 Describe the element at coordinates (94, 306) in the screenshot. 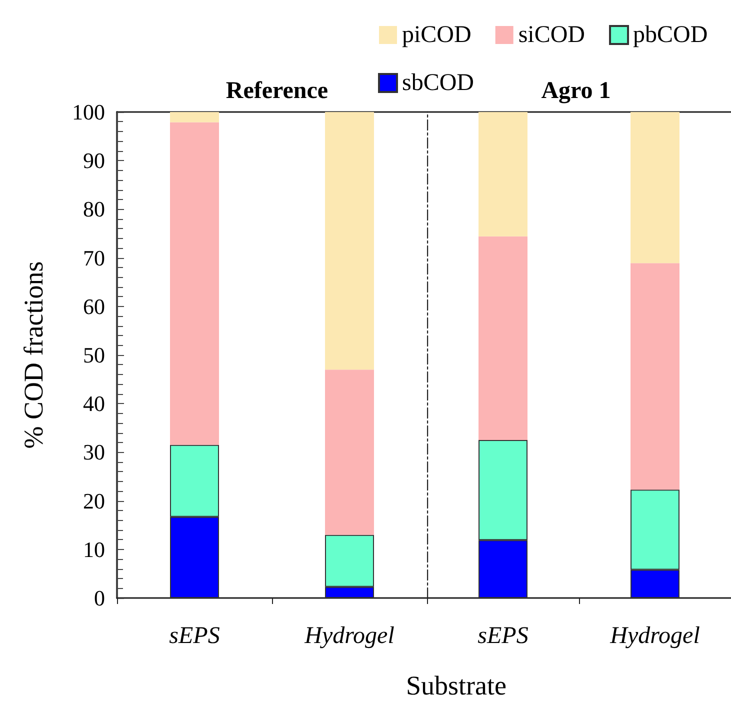

I see `y-tick-label: 60` at that location.